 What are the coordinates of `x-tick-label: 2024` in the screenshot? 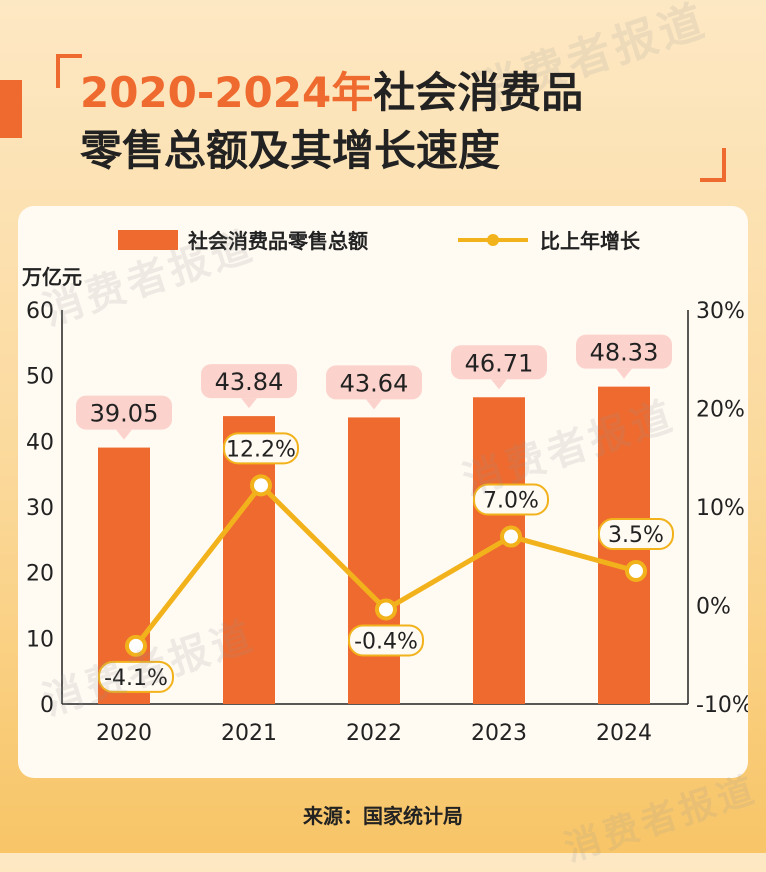 It's located at (624, 733).